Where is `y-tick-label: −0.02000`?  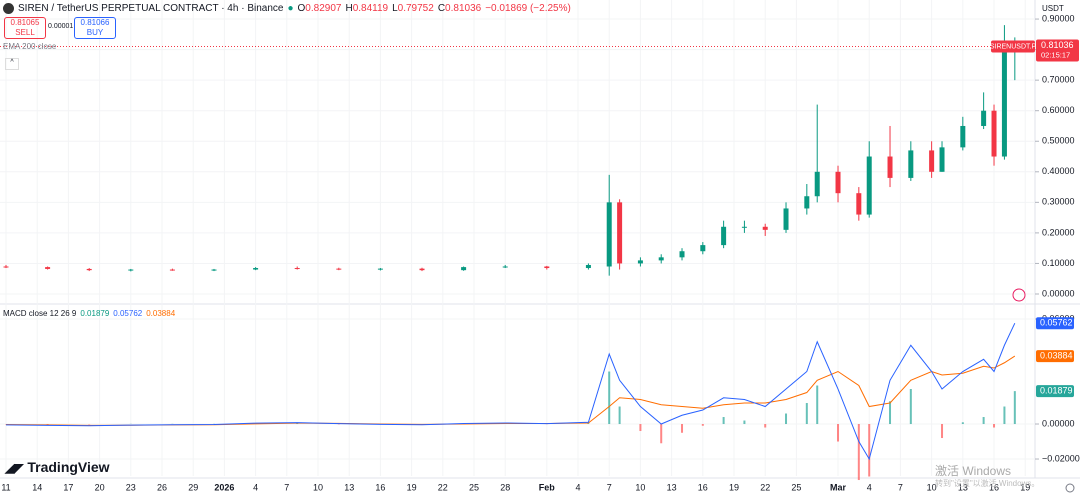 y-tick-label: −0.02000 is located at coordinates (1061, 458).